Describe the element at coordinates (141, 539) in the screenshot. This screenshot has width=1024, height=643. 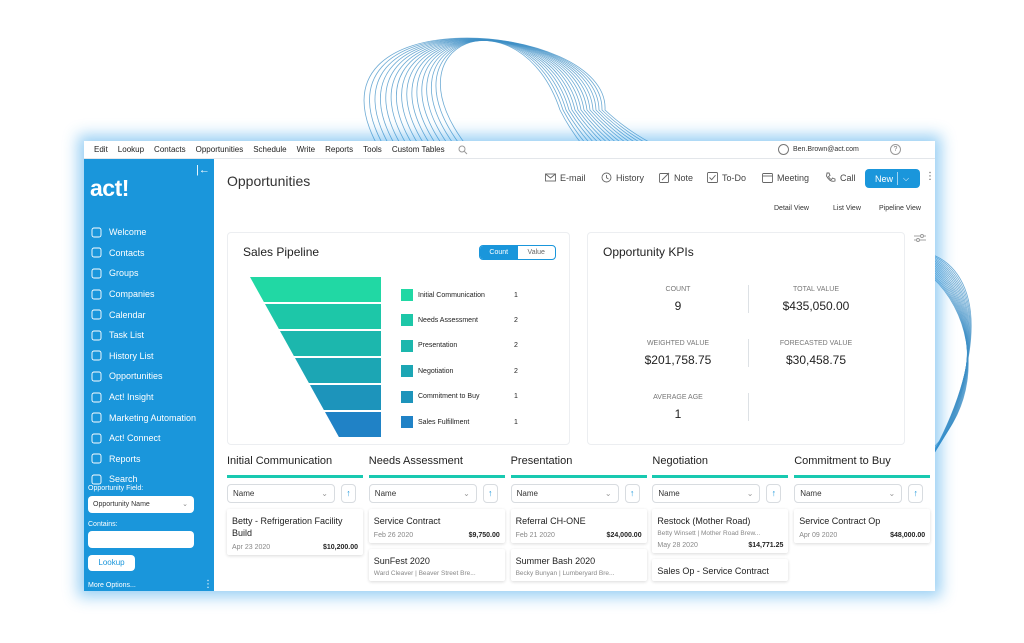
I see `contains-input` at that location.